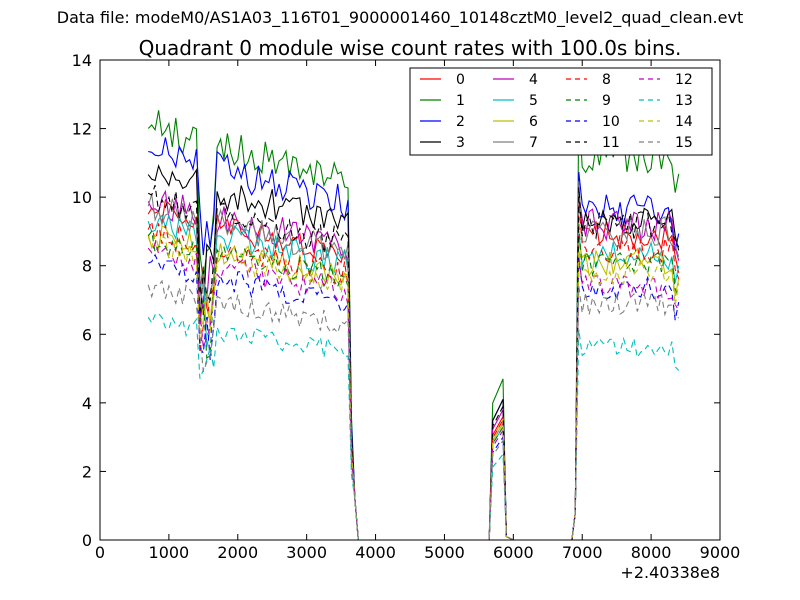 The width and height of the screenshot is (800, 600). What do you see at coordinates (82, 60) in the screenshot?
I see `y-tick-label: 14` at bounding box center [82, 60].